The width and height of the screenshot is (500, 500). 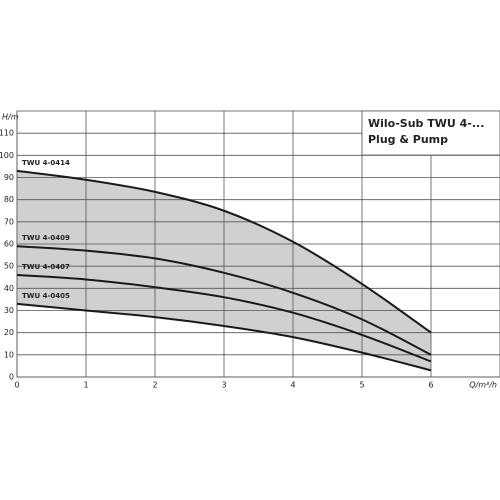 I want to click on y-tick-label: 110, so click(x=7, y=133).